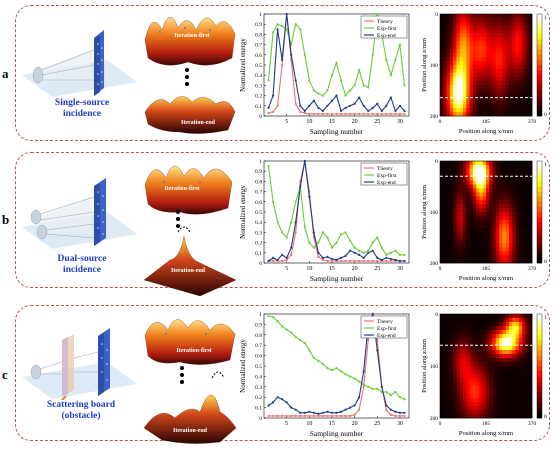 The image size is (554, 450). Describe the element at coordinates (539, 103) in the screenshot. I see `colorbar-cell` at that location.